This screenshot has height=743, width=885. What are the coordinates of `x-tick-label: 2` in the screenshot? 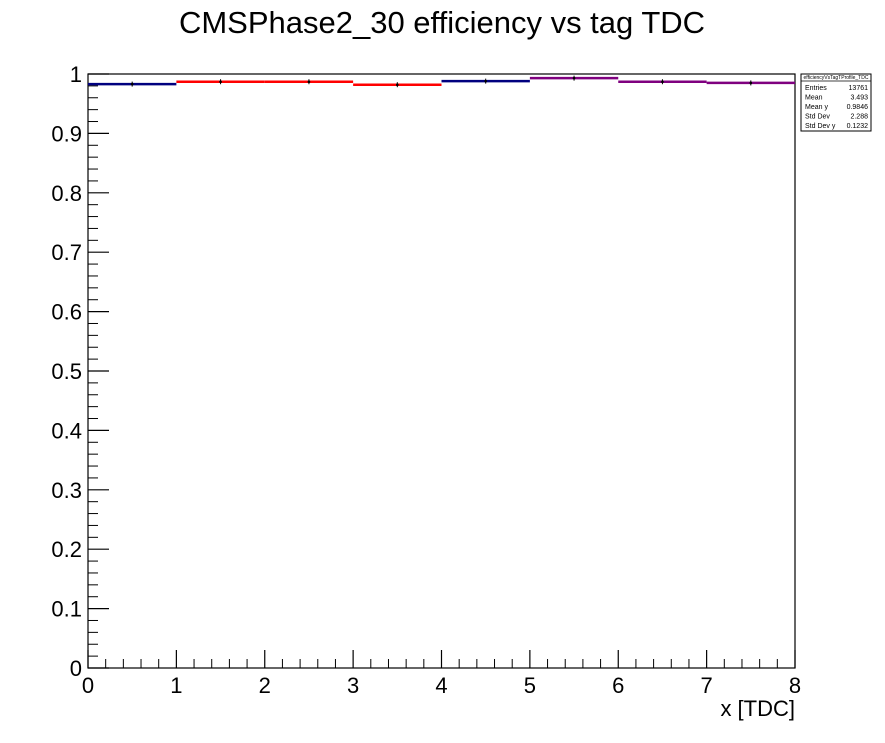 It's located at (265, 685).